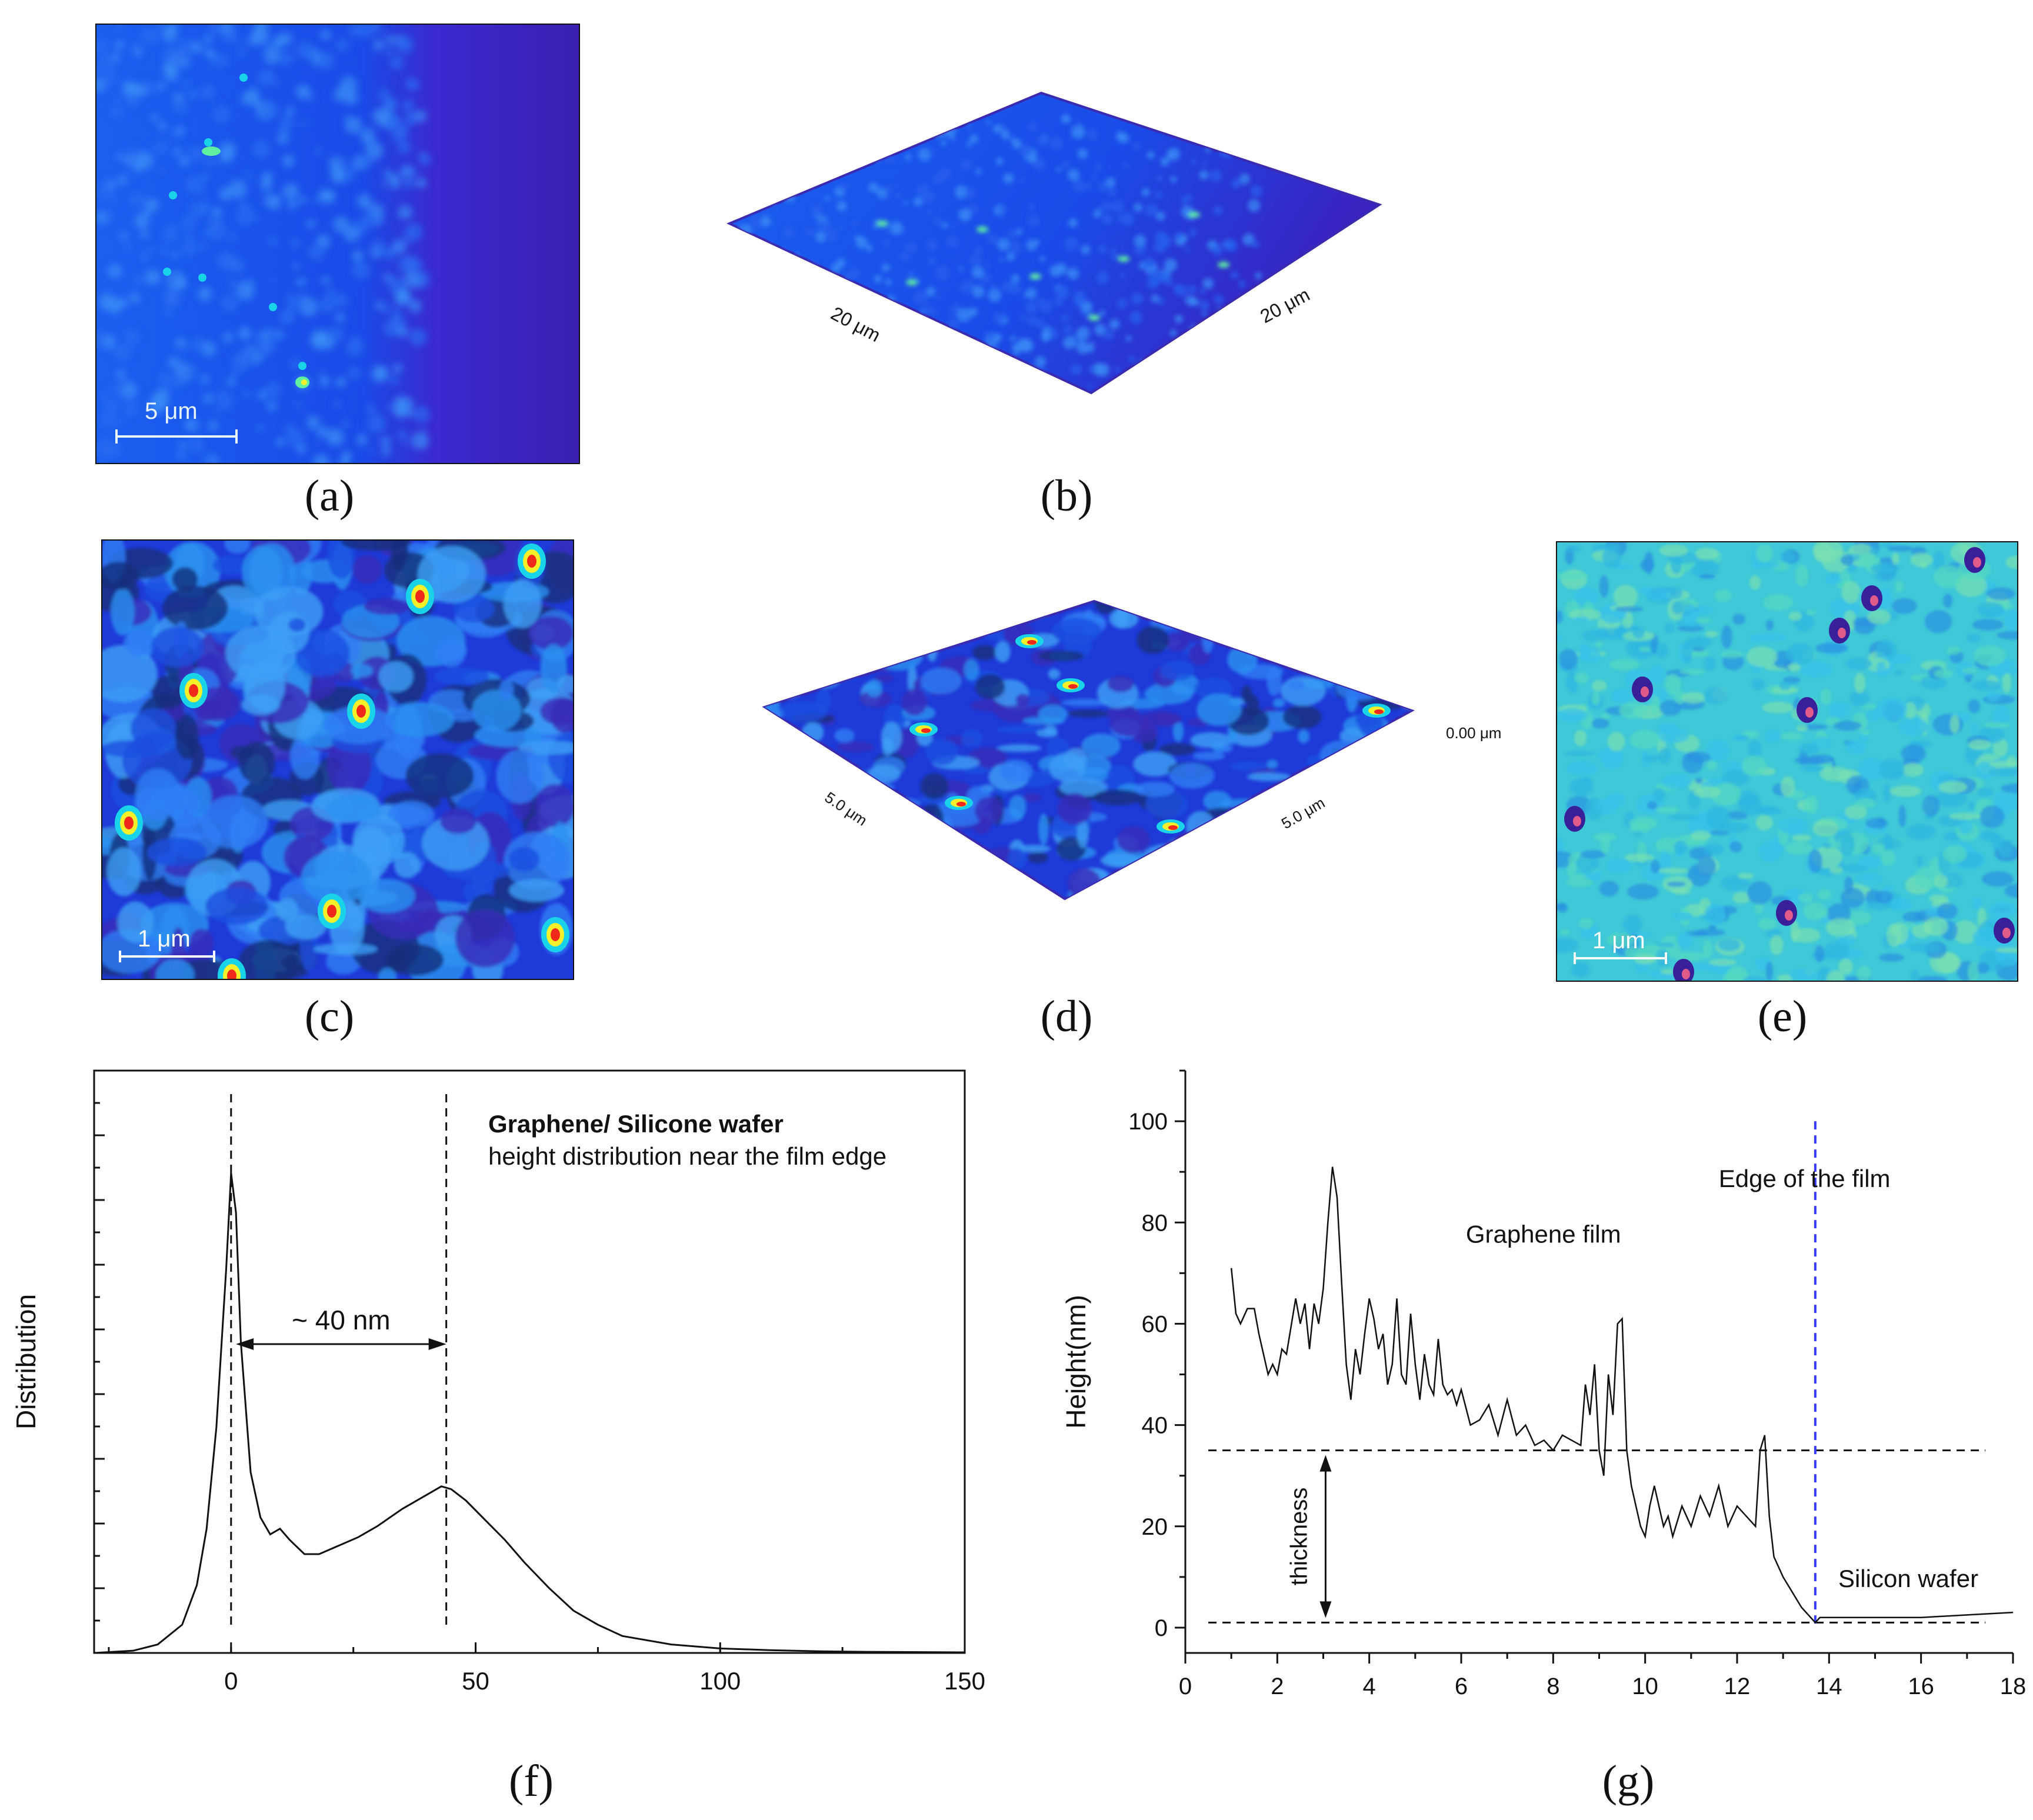 This screenshot has width=2033, height=1820. What do you see at coordinates (1782, 1016) in the screenshot?
I see `caption-e: (e)` at bounding box center [1782, 1016].